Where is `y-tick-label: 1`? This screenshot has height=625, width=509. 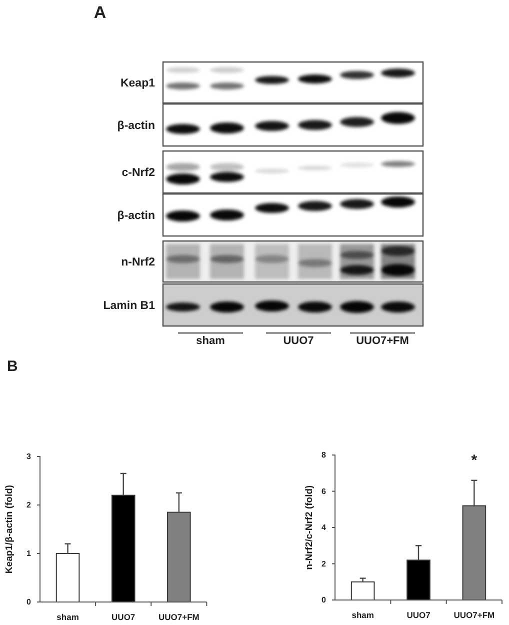
y-tick-label: 1 is located at coordinates (29, 553).